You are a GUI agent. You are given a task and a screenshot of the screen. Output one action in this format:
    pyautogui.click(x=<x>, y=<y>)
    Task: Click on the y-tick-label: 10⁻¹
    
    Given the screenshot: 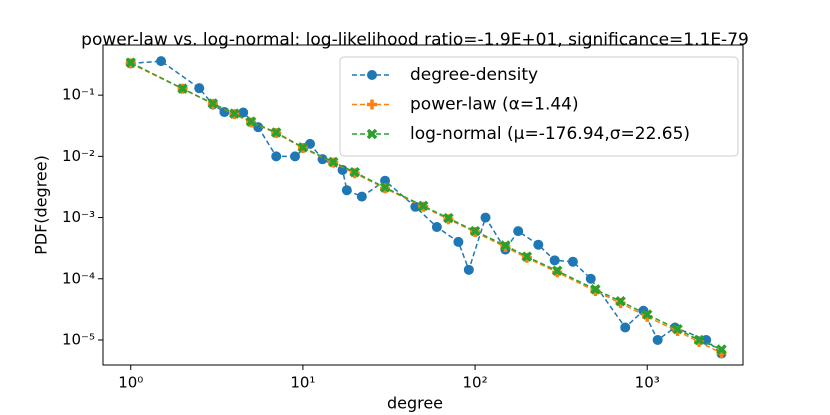 What is the action you would take?
    pyautogui.click(x=78, y=95)
    